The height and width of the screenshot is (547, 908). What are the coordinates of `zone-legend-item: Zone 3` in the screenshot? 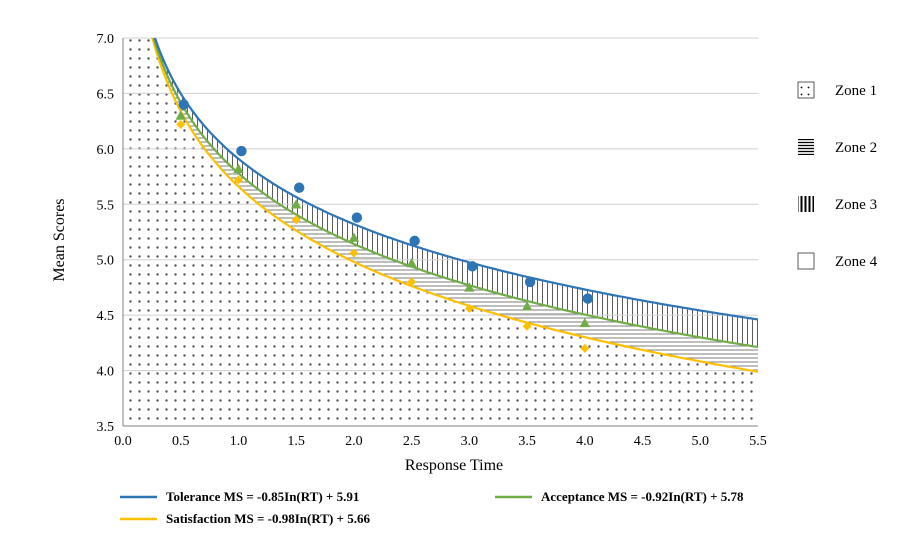 It's located at (837, 204).